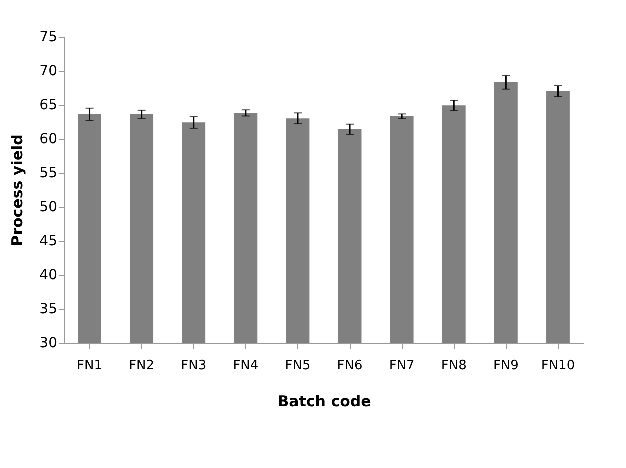  Describe the element at coordinates (402, 366) in the screenshot. I see `x-tick-label: FN7` at that location.